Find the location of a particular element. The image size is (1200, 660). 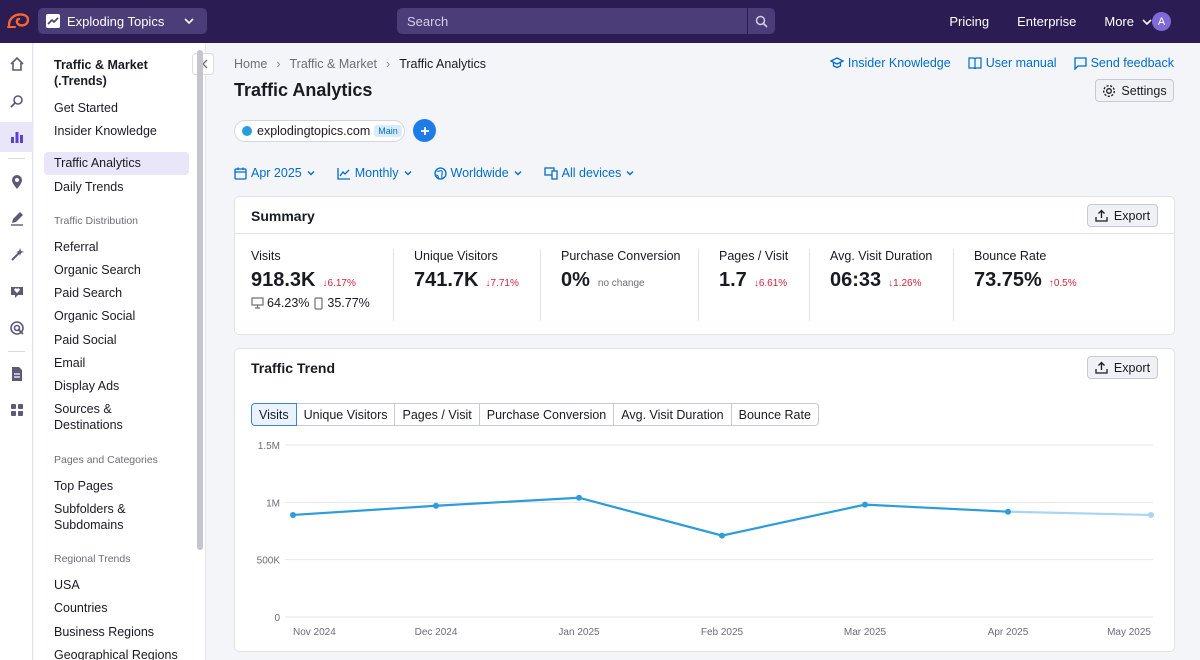

nav-more-label: More is located at coordinates (1119, 21).